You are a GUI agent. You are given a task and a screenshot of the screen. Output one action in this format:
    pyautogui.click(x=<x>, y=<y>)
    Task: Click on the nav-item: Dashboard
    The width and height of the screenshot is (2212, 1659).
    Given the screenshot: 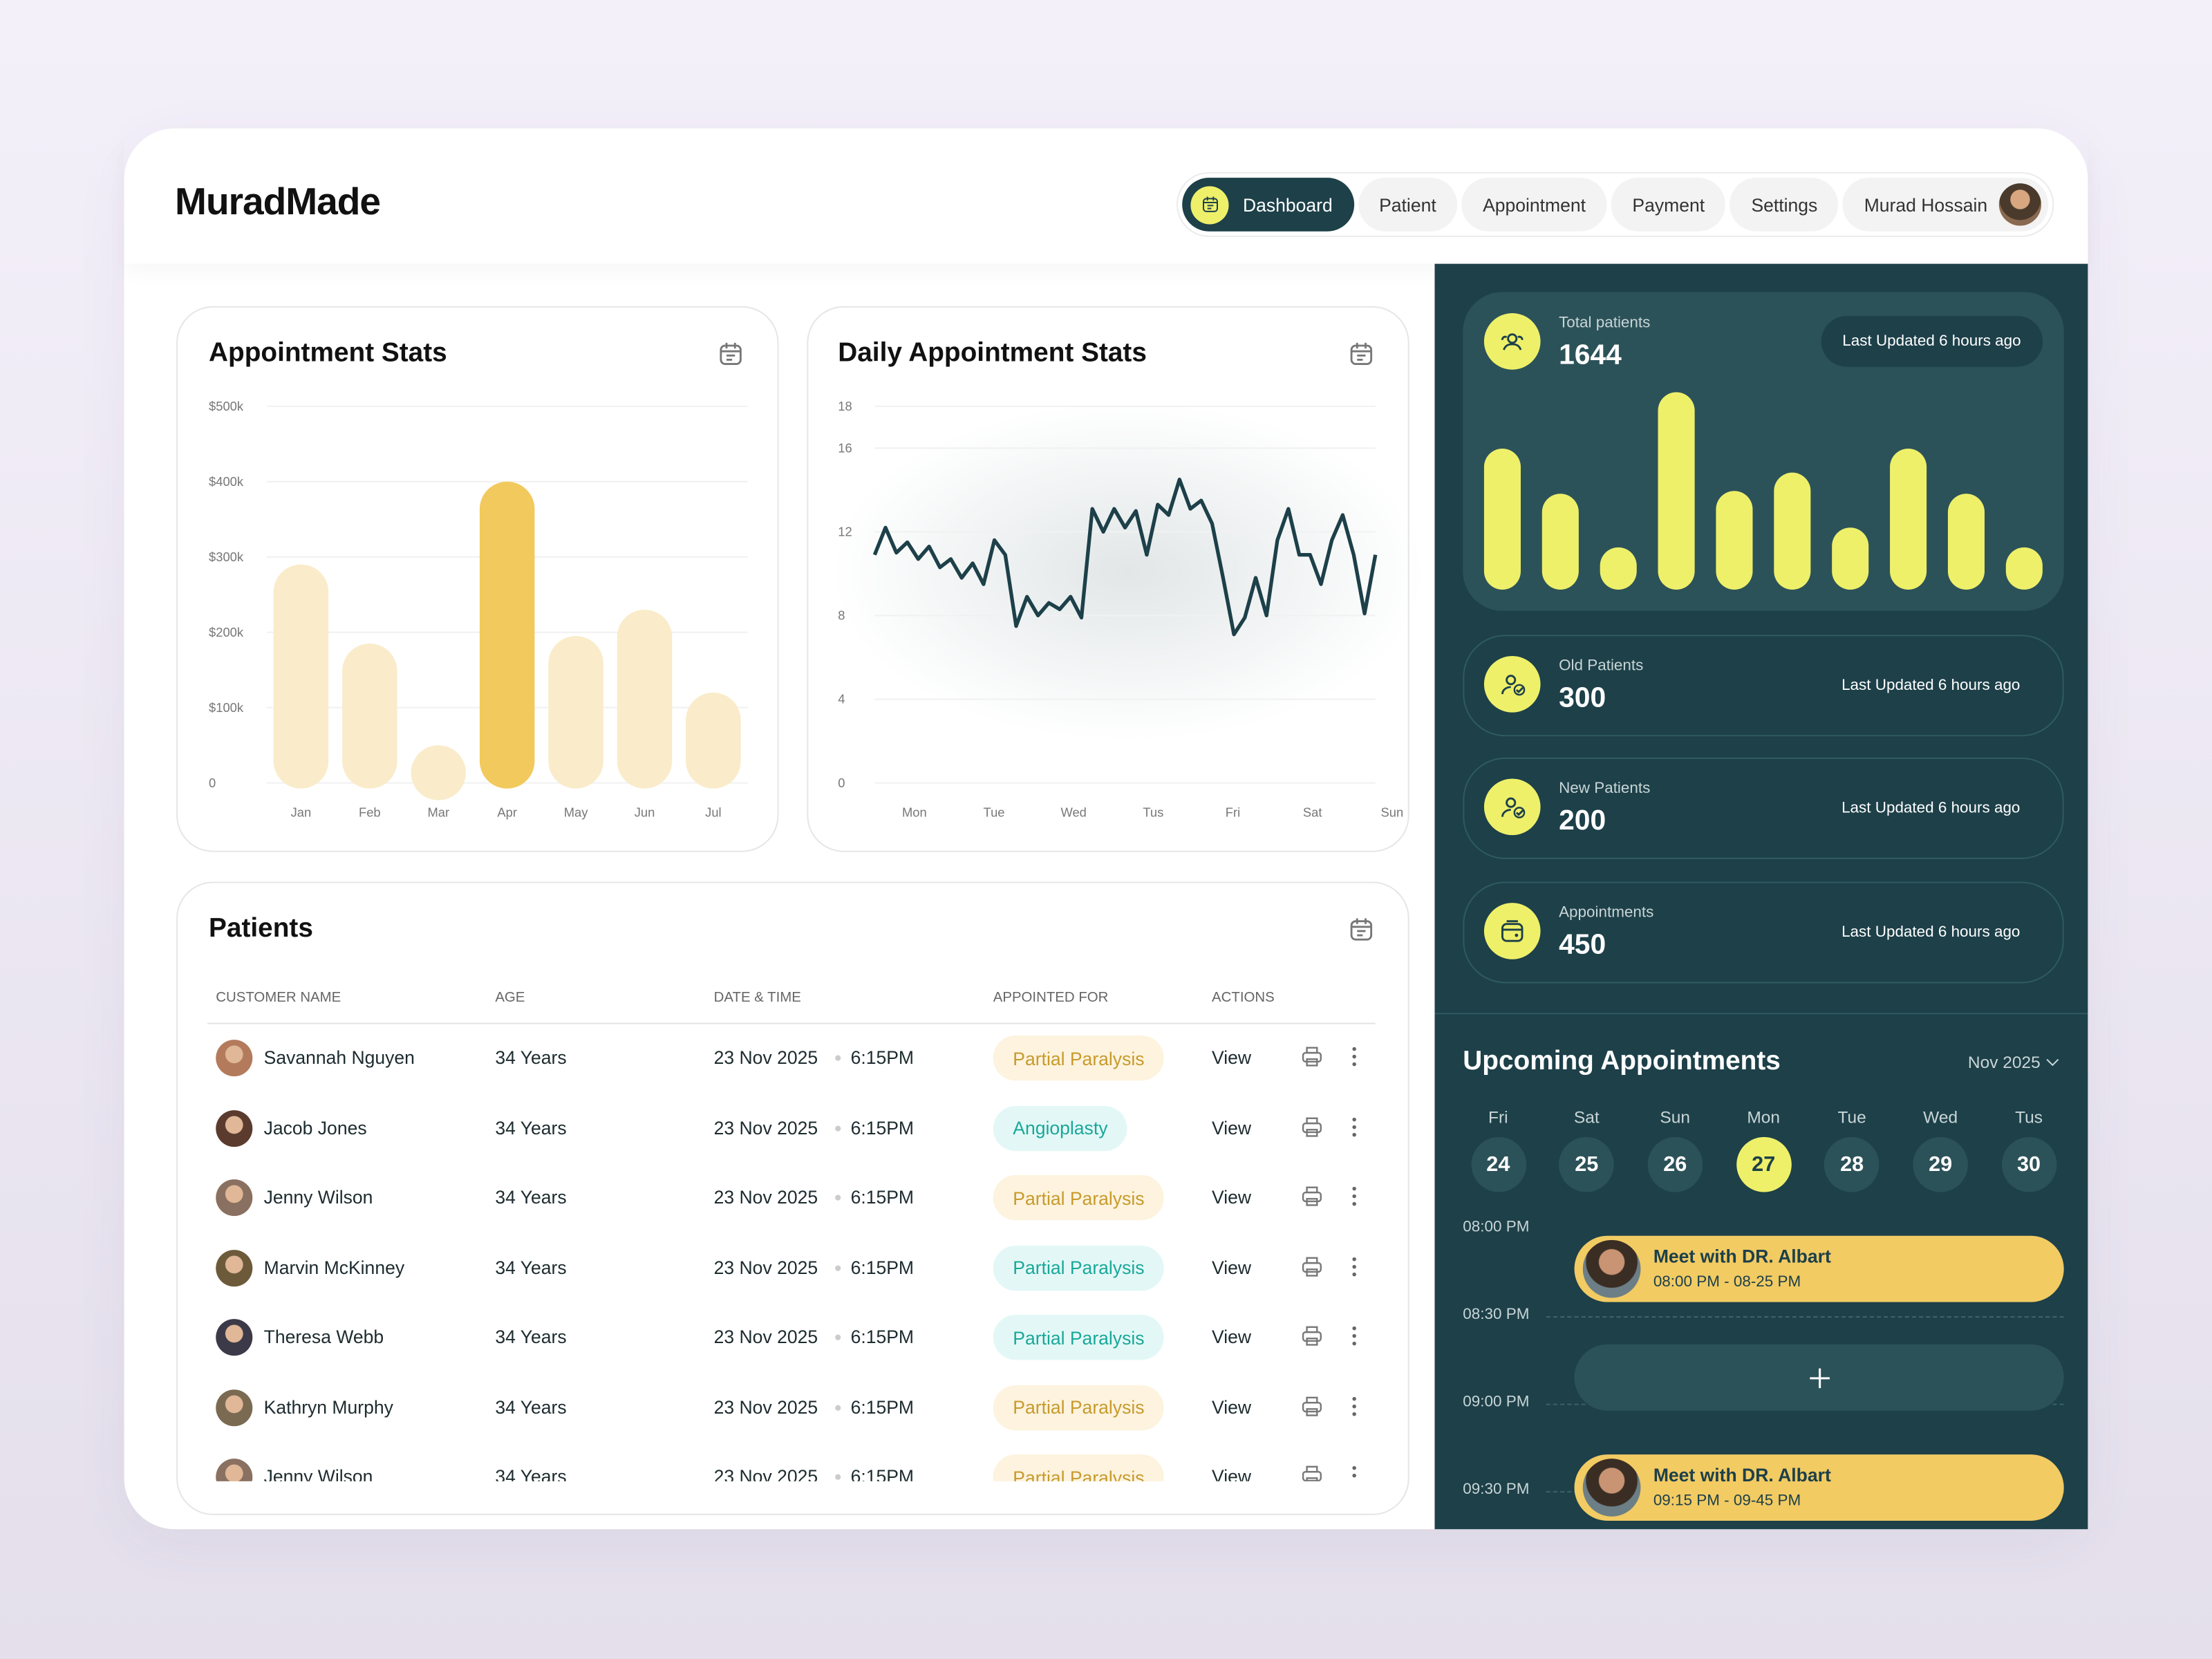 What is the action you would take?
    pyautogui.click(x=1268, y=205)
    